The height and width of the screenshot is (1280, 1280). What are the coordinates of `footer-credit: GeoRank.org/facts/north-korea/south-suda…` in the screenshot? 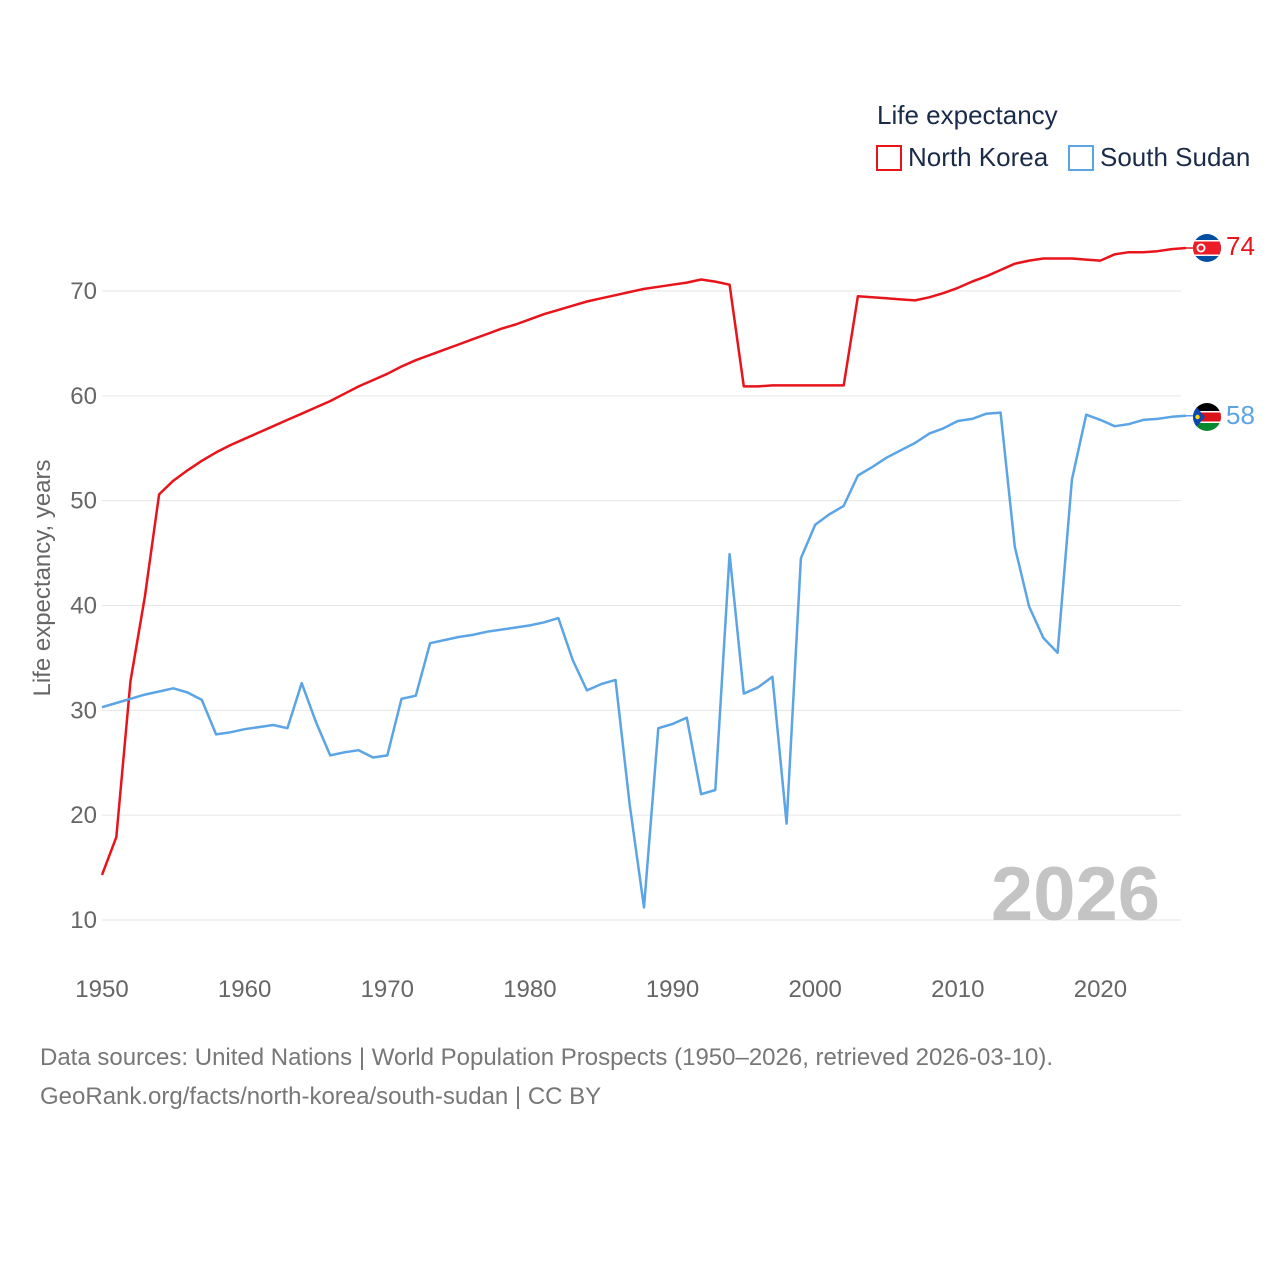 It's located at (321, 1096).